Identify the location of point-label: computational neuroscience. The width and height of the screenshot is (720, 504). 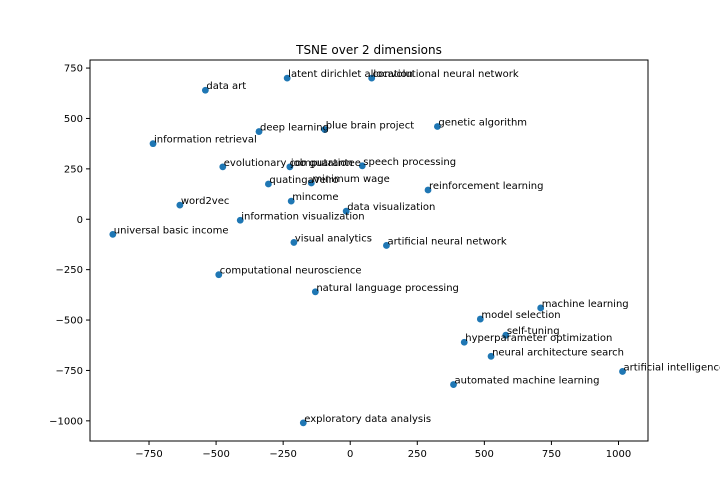
(291, 271).